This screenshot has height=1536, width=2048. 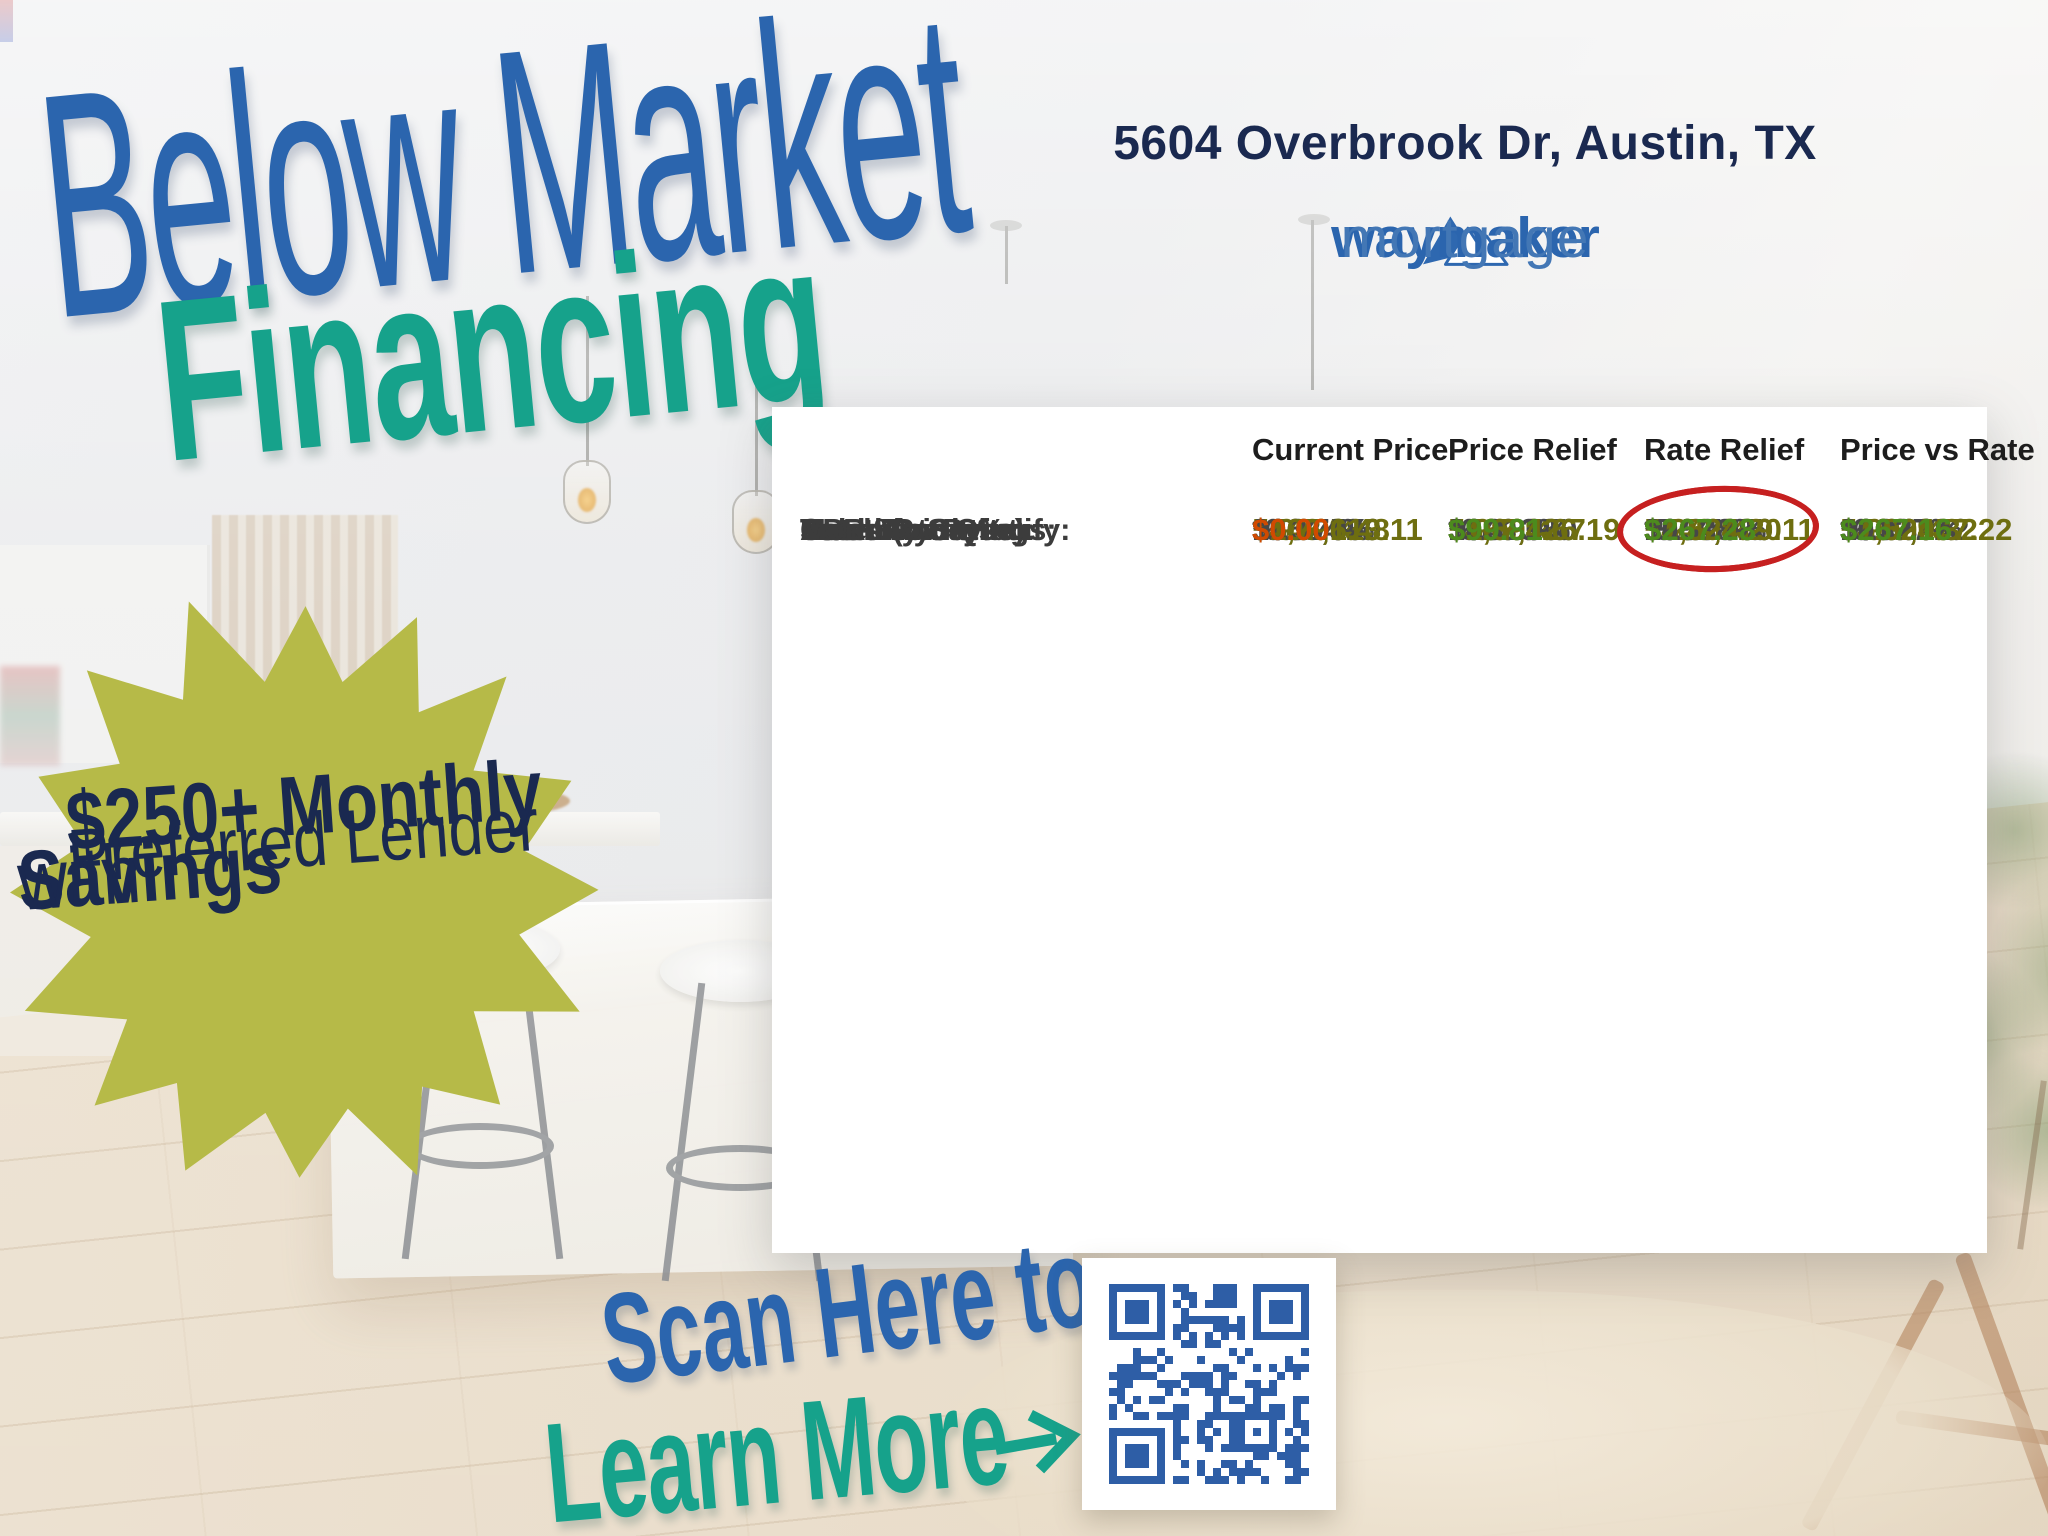 I want to click on row-label: Total Mo. Pymt:, so click(x=914, y=529).